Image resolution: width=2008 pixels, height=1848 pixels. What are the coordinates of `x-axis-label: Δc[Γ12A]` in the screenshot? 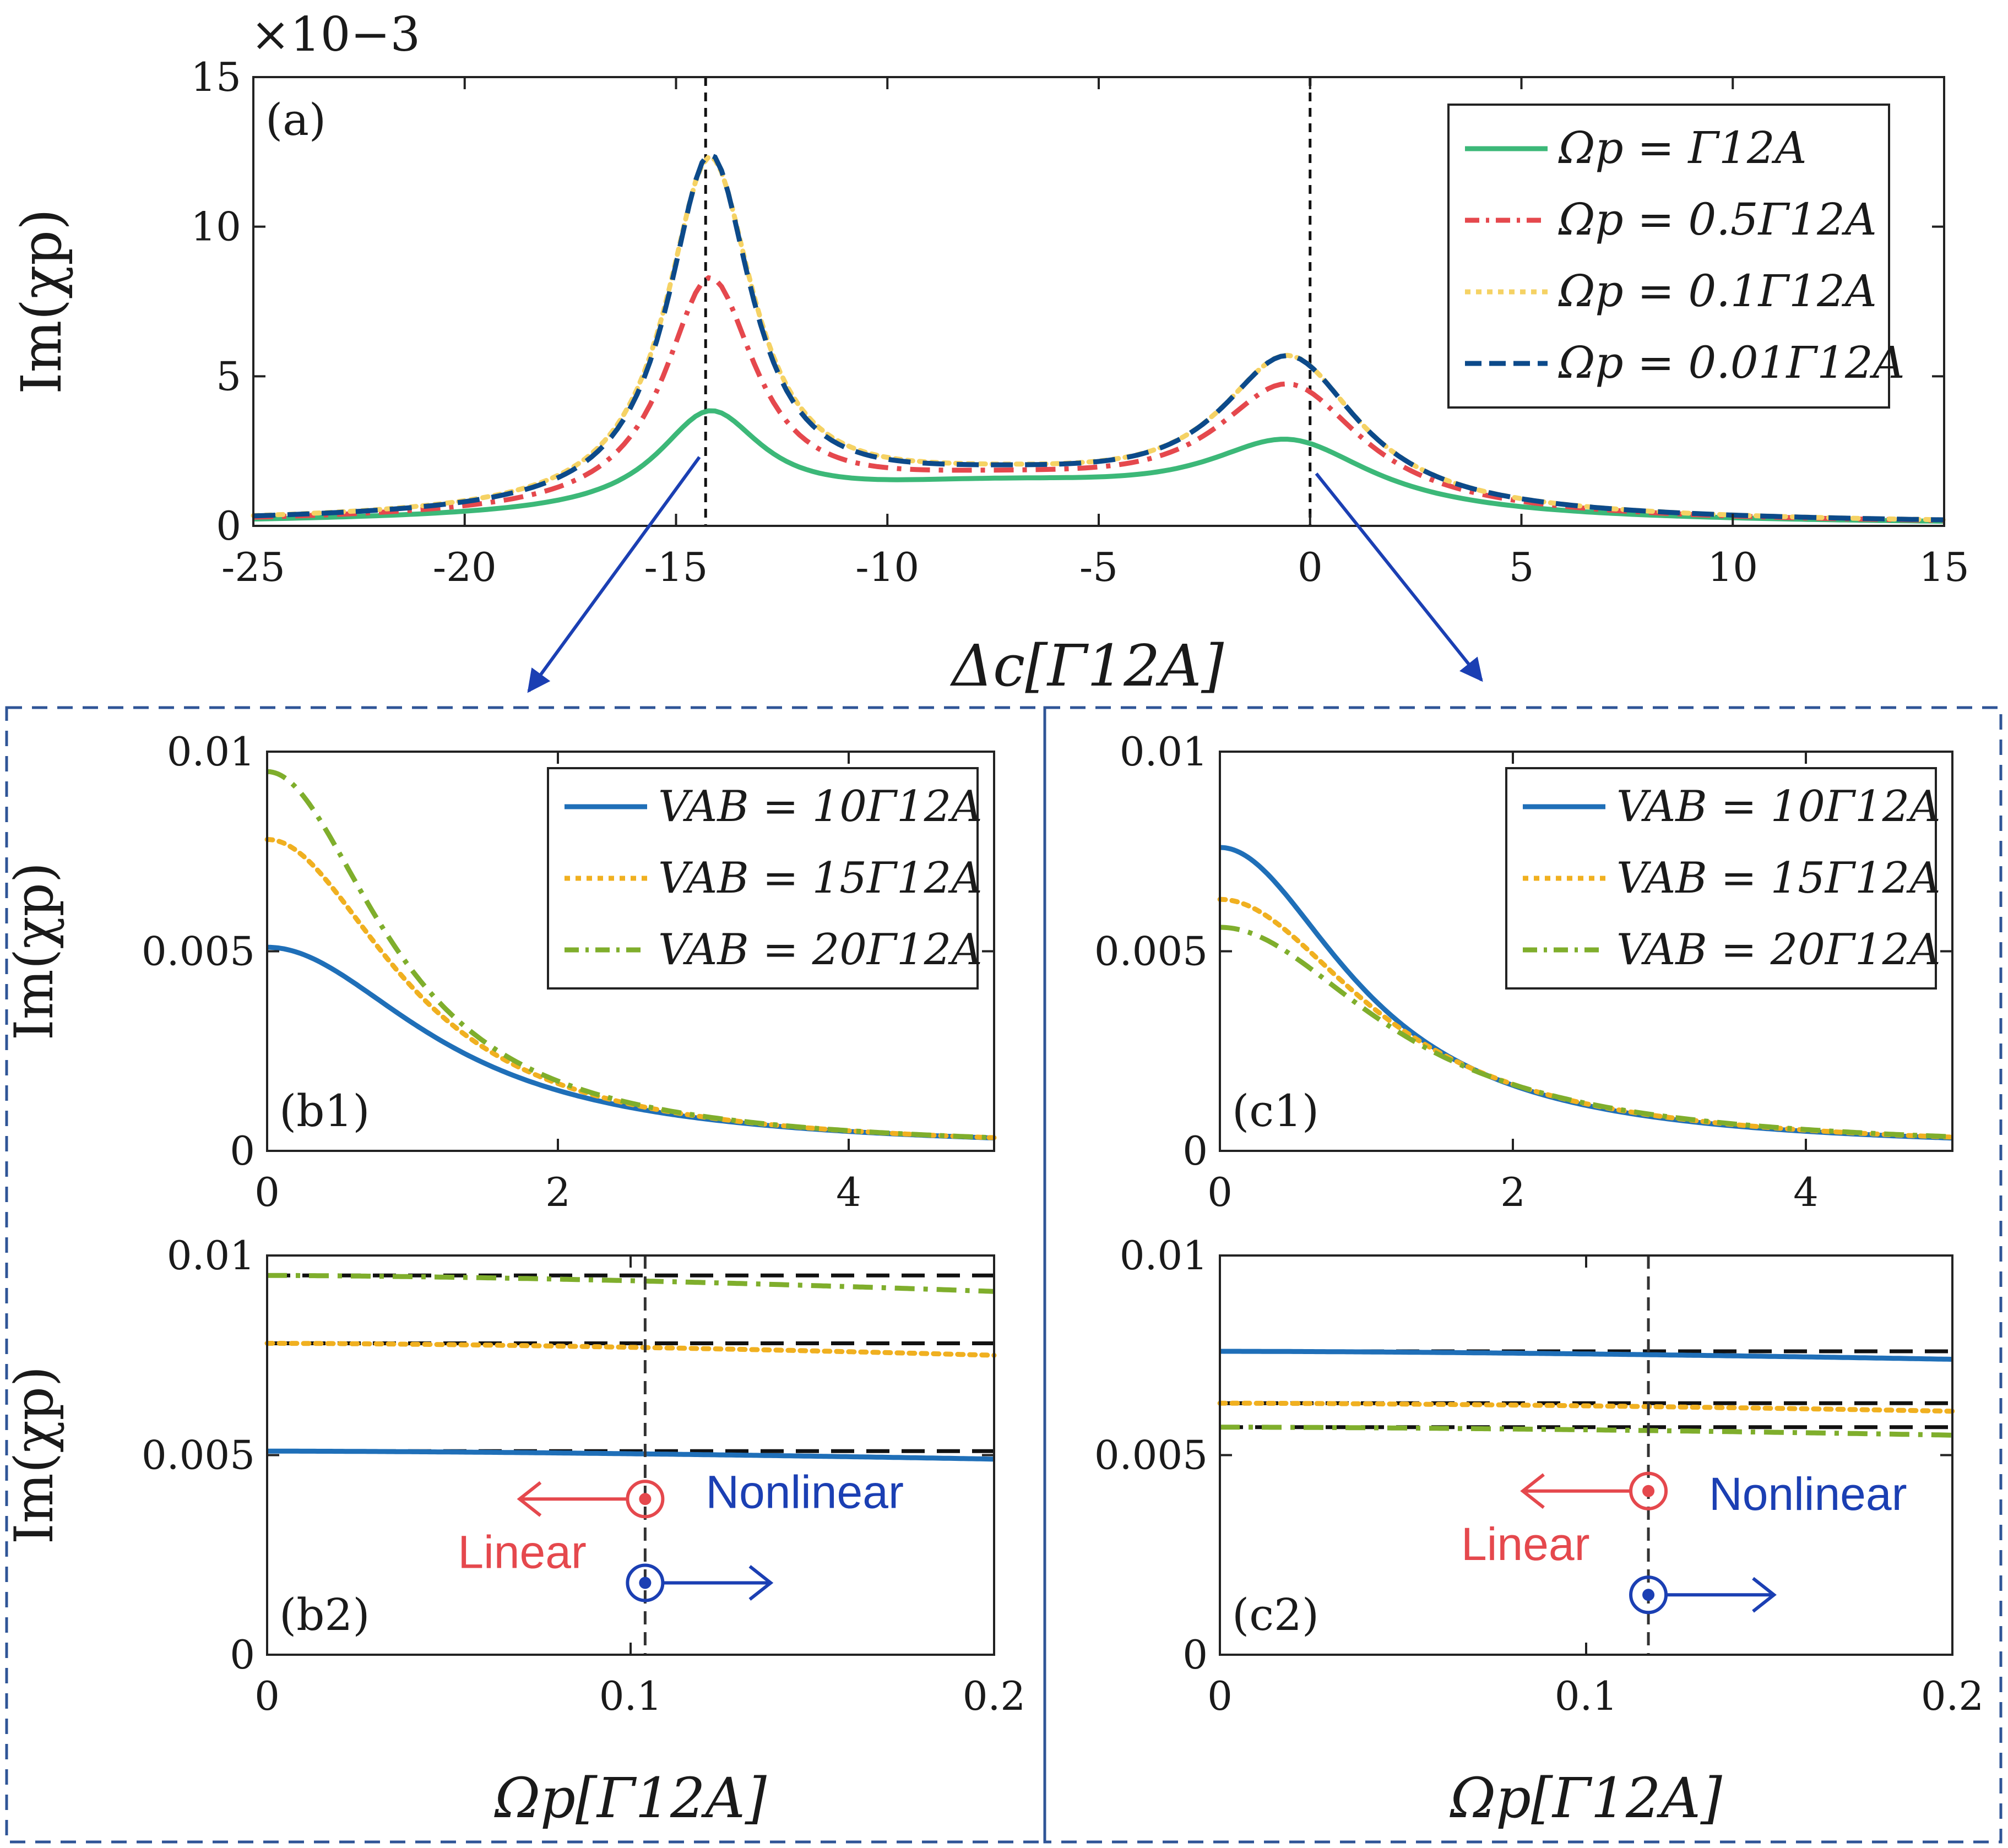 It's located at (1086, 665).